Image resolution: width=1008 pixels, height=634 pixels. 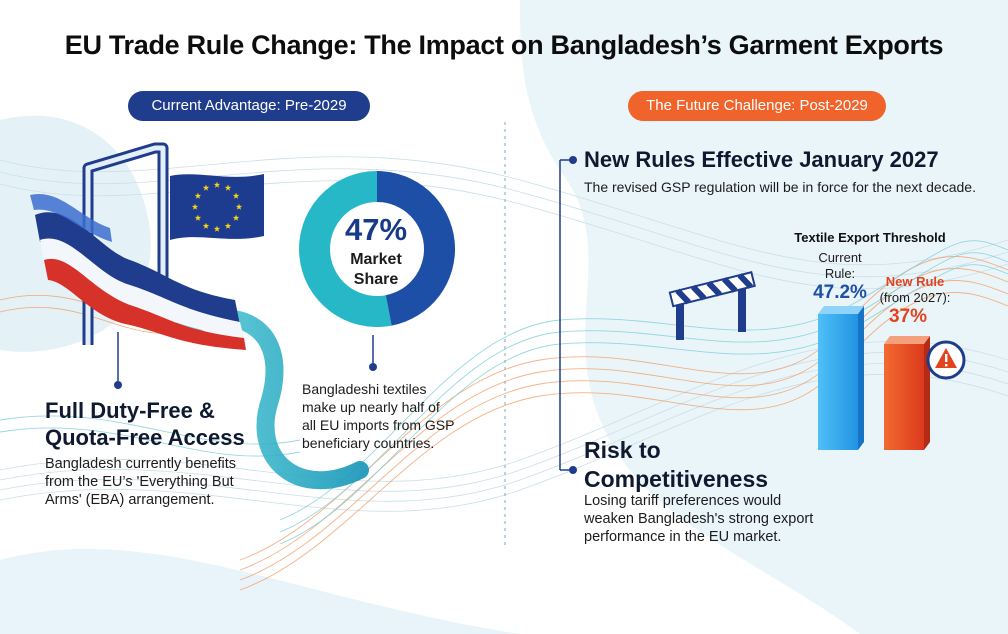 I want to click on access-body-line2: from the EU’s 'Everything But, so click(x=139, y=482).